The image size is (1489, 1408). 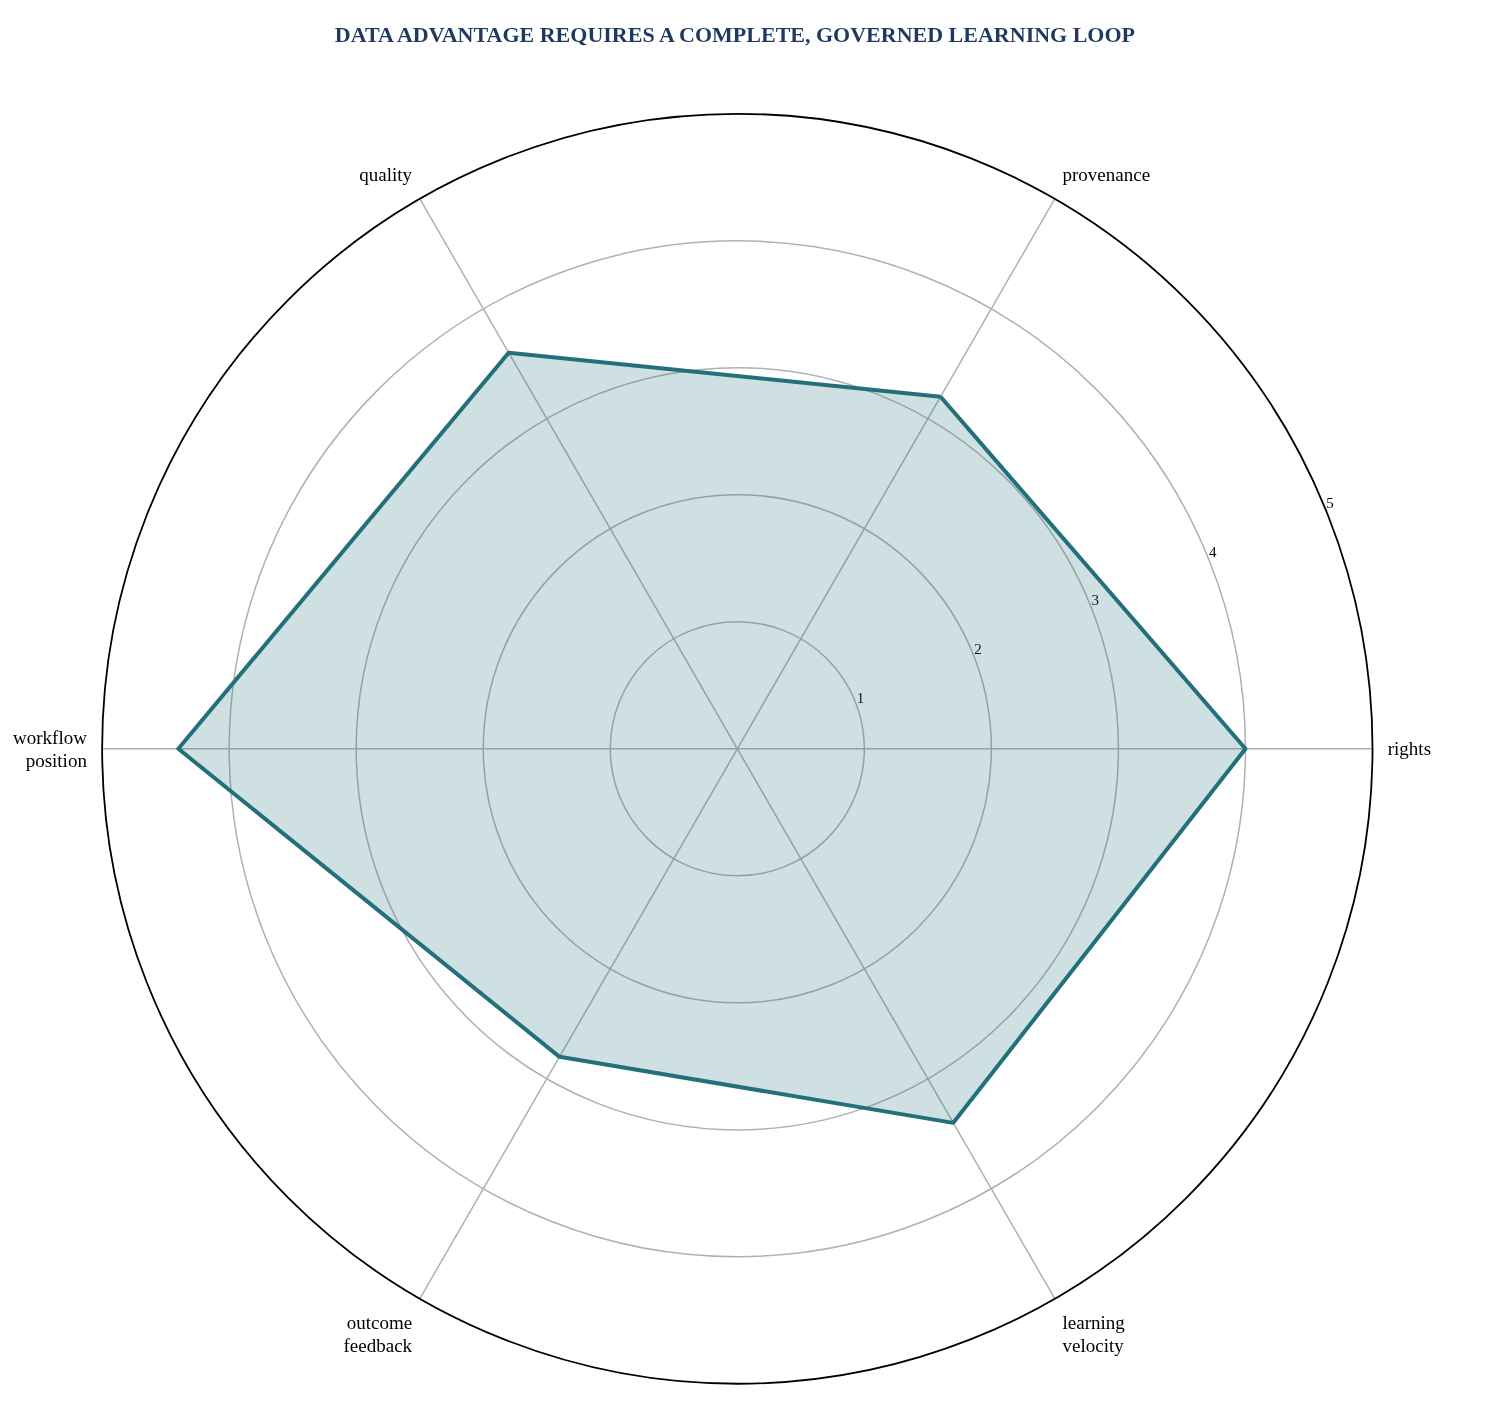 What do you see at coordinates (1212, 551) in the screenshot?
I see `y-tick-label: 4` at bounding box center [1212, 551].